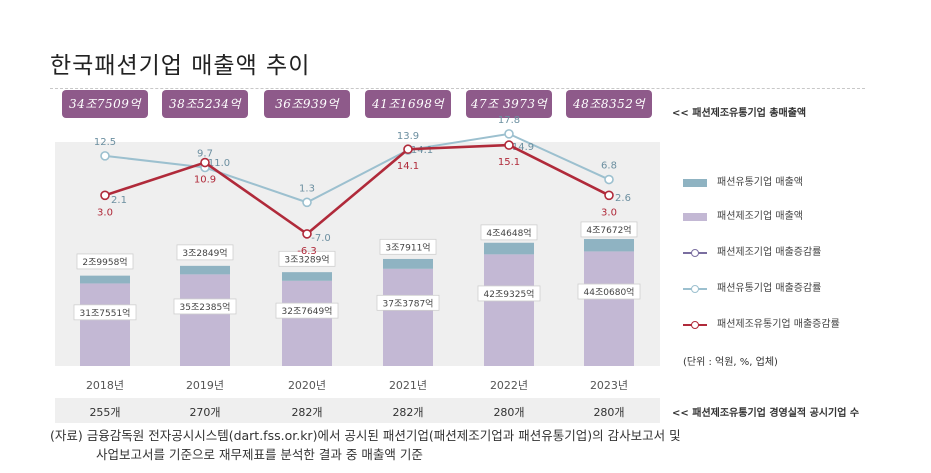 This screenshot has width=931, height=473. I want to click on legend-label-4: 패션제조유통기업 매출증감률, so click(778, 324).